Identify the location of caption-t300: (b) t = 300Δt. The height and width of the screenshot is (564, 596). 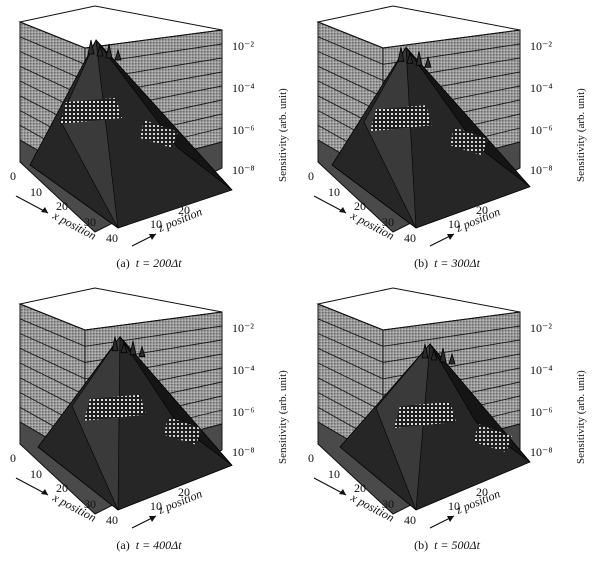
(447, 263).